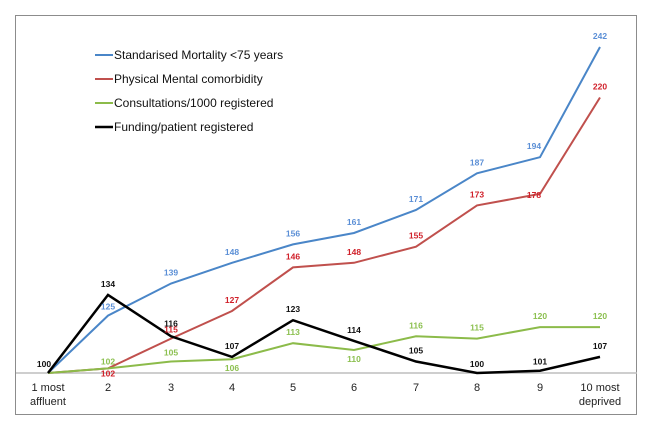 This screenshot has height=434, width=654. What do you see at coordinates (198, 55) in the screenshot?
I see `legend-label: Standarised Mortality <75 years` at bounding box center [198, 55].